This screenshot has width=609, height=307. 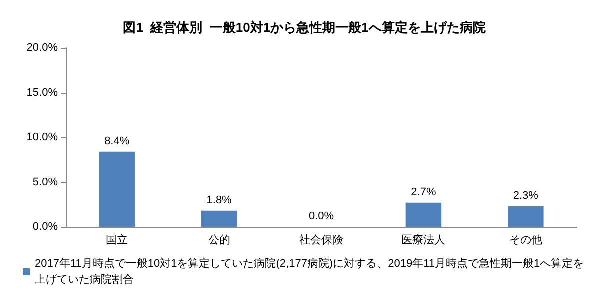 What do you see at coordinates (45, 227) in the screenshot?
I see `y-tick-label: 0.0%` at bounding box center [45, 227].